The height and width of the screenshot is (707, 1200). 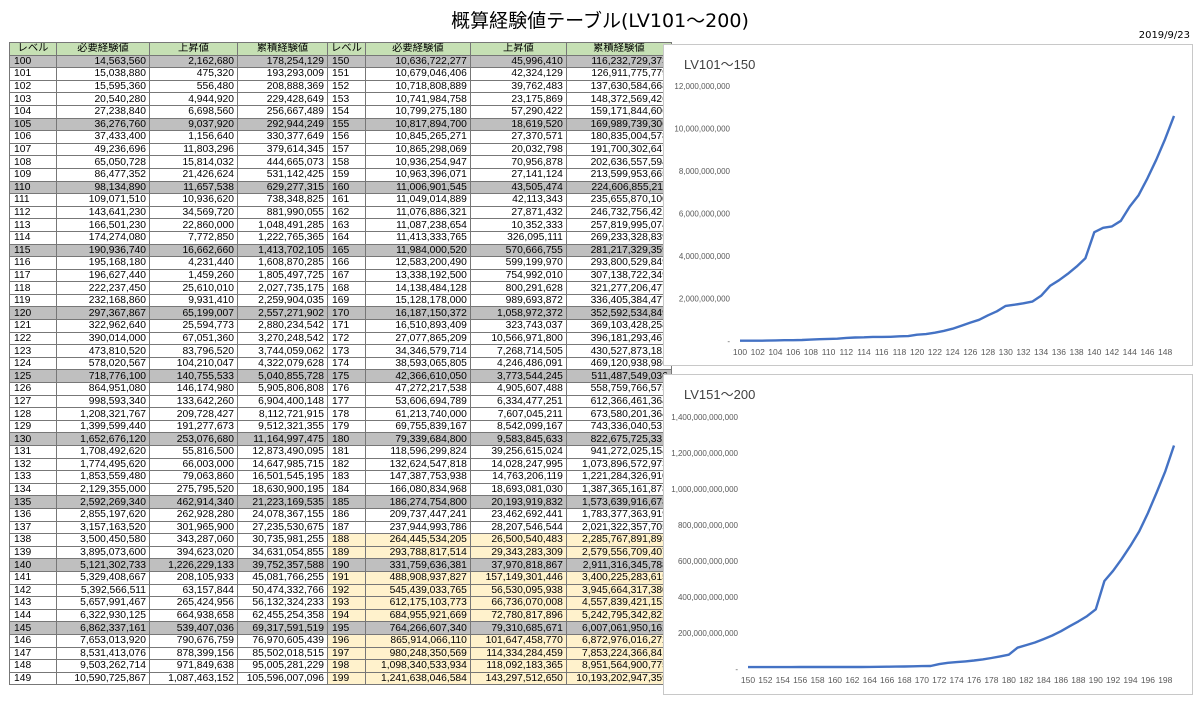 I want to click on y-tick-label: -, so click(x=736, y=669).